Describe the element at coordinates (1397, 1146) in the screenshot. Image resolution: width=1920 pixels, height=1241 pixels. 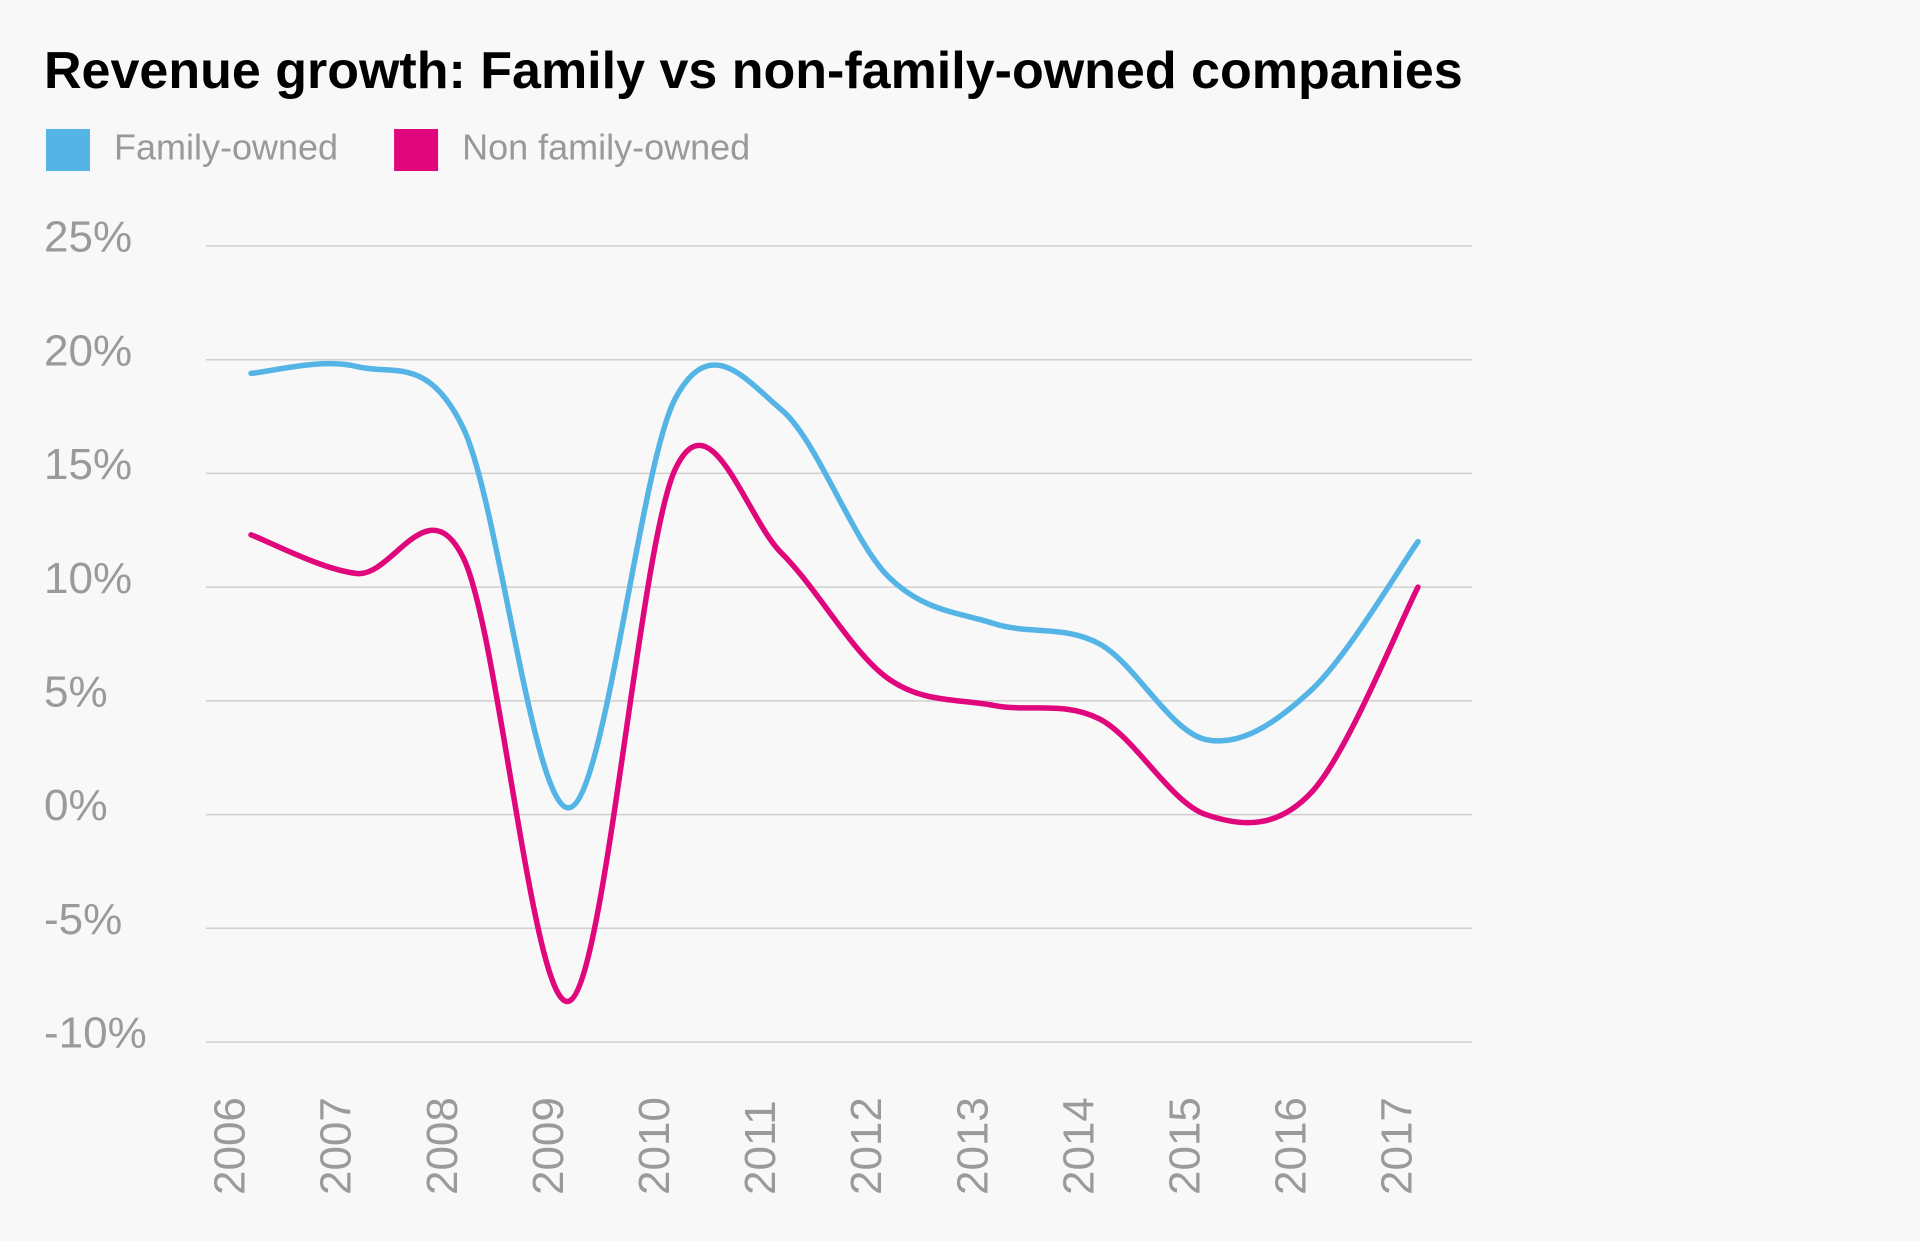
I see `x-tick-label: 2017` at that location.